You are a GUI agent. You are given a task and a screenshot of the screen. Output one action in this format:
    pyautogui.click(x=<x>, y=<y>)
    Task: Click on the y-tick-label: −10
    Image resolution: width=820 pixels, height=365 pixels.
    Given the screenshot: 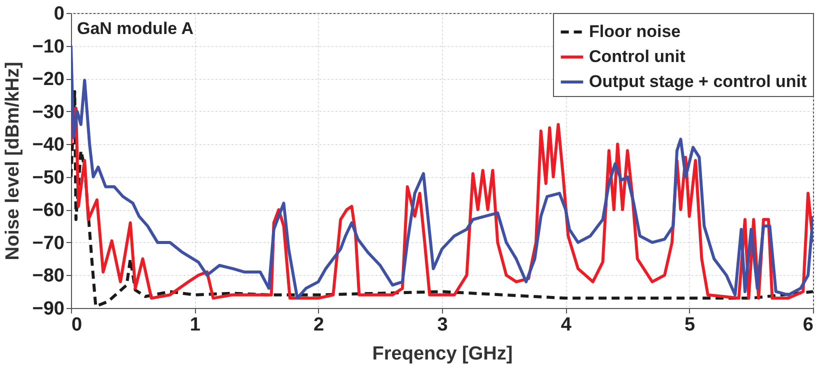 What is the action you would take?
    pyautogui.click(x=48, y=47)
    